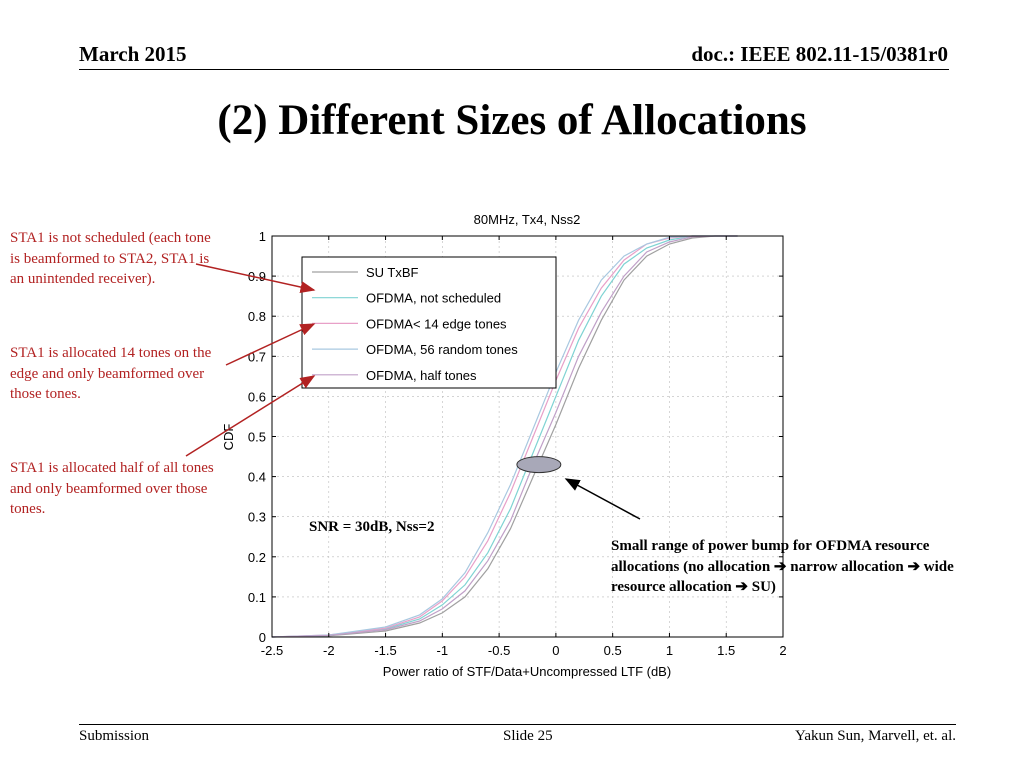 The width and height of the screenshot is (1024, 768). What do you see at coordinates (726, 650) in the screenshot?
I see `x-tick-label: 1.5` at bounding box center [726, 650].